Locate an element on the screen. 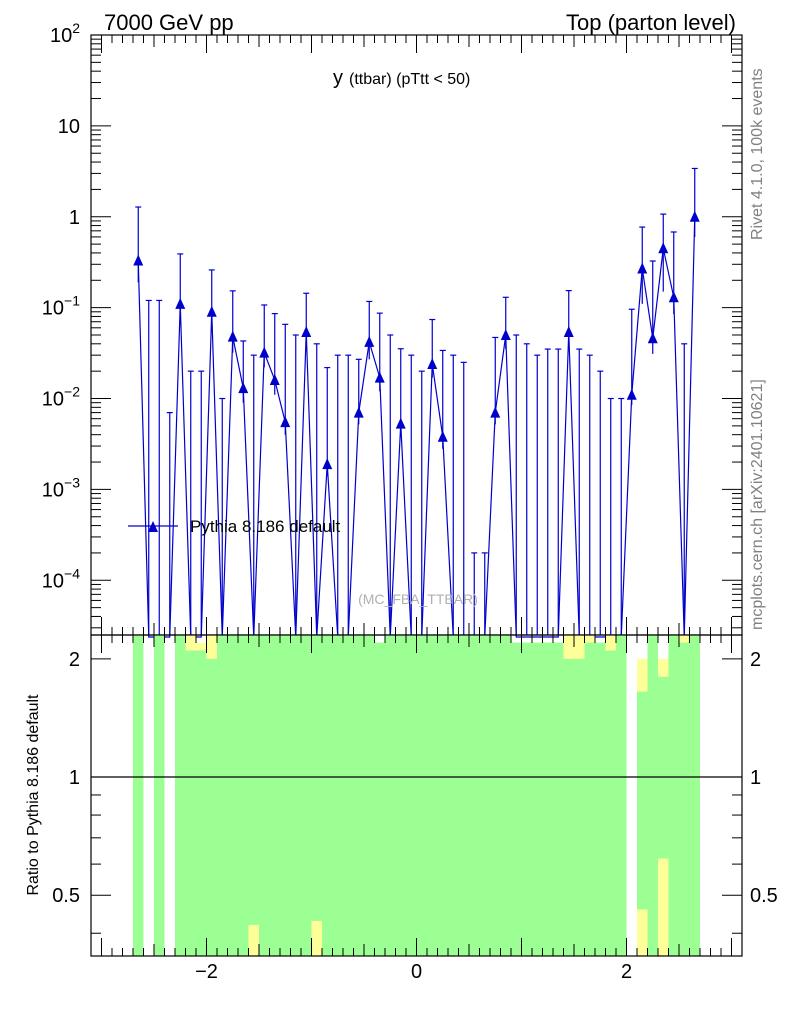 This screenshot has height=1024, width=786. x-tick-label: 2 is located at coordinates (626, 972).